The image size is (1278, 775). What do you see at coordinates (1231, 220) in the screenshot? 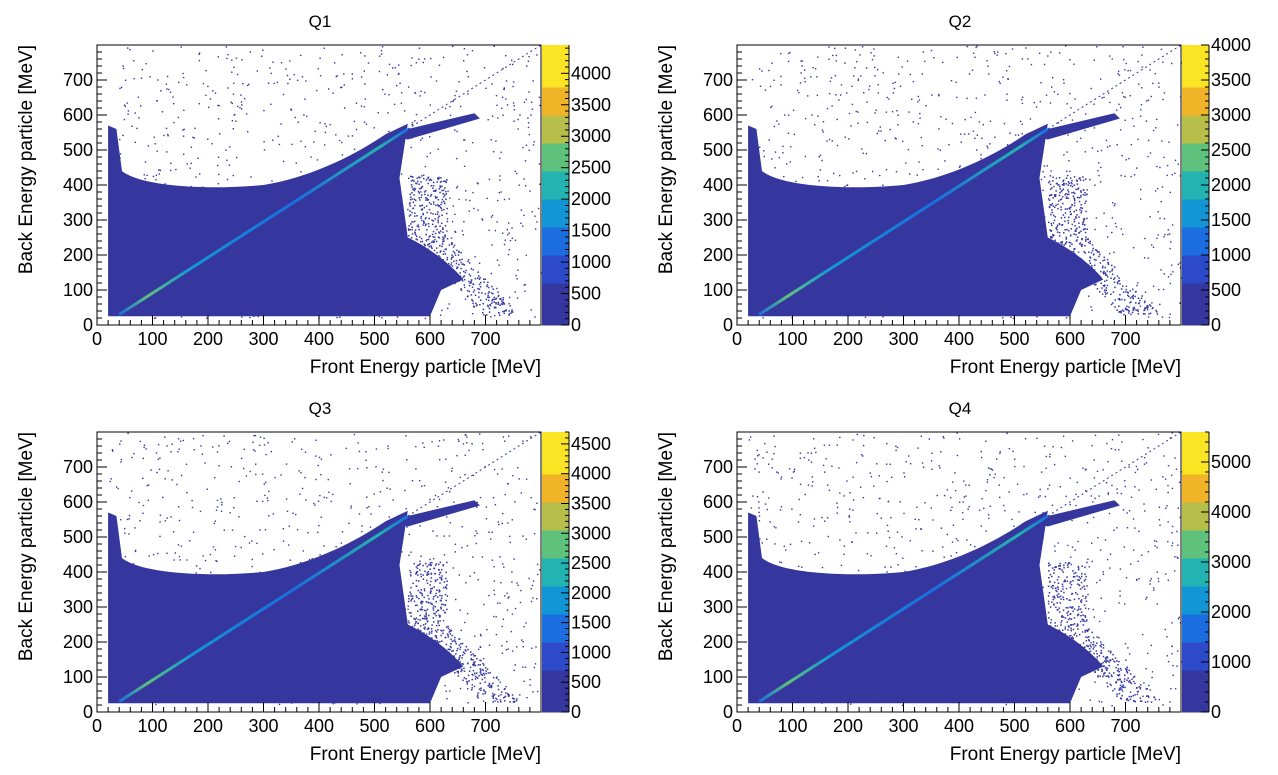
I see `colorbar-tick-label: 1500` at bounding box center [1231, 220].